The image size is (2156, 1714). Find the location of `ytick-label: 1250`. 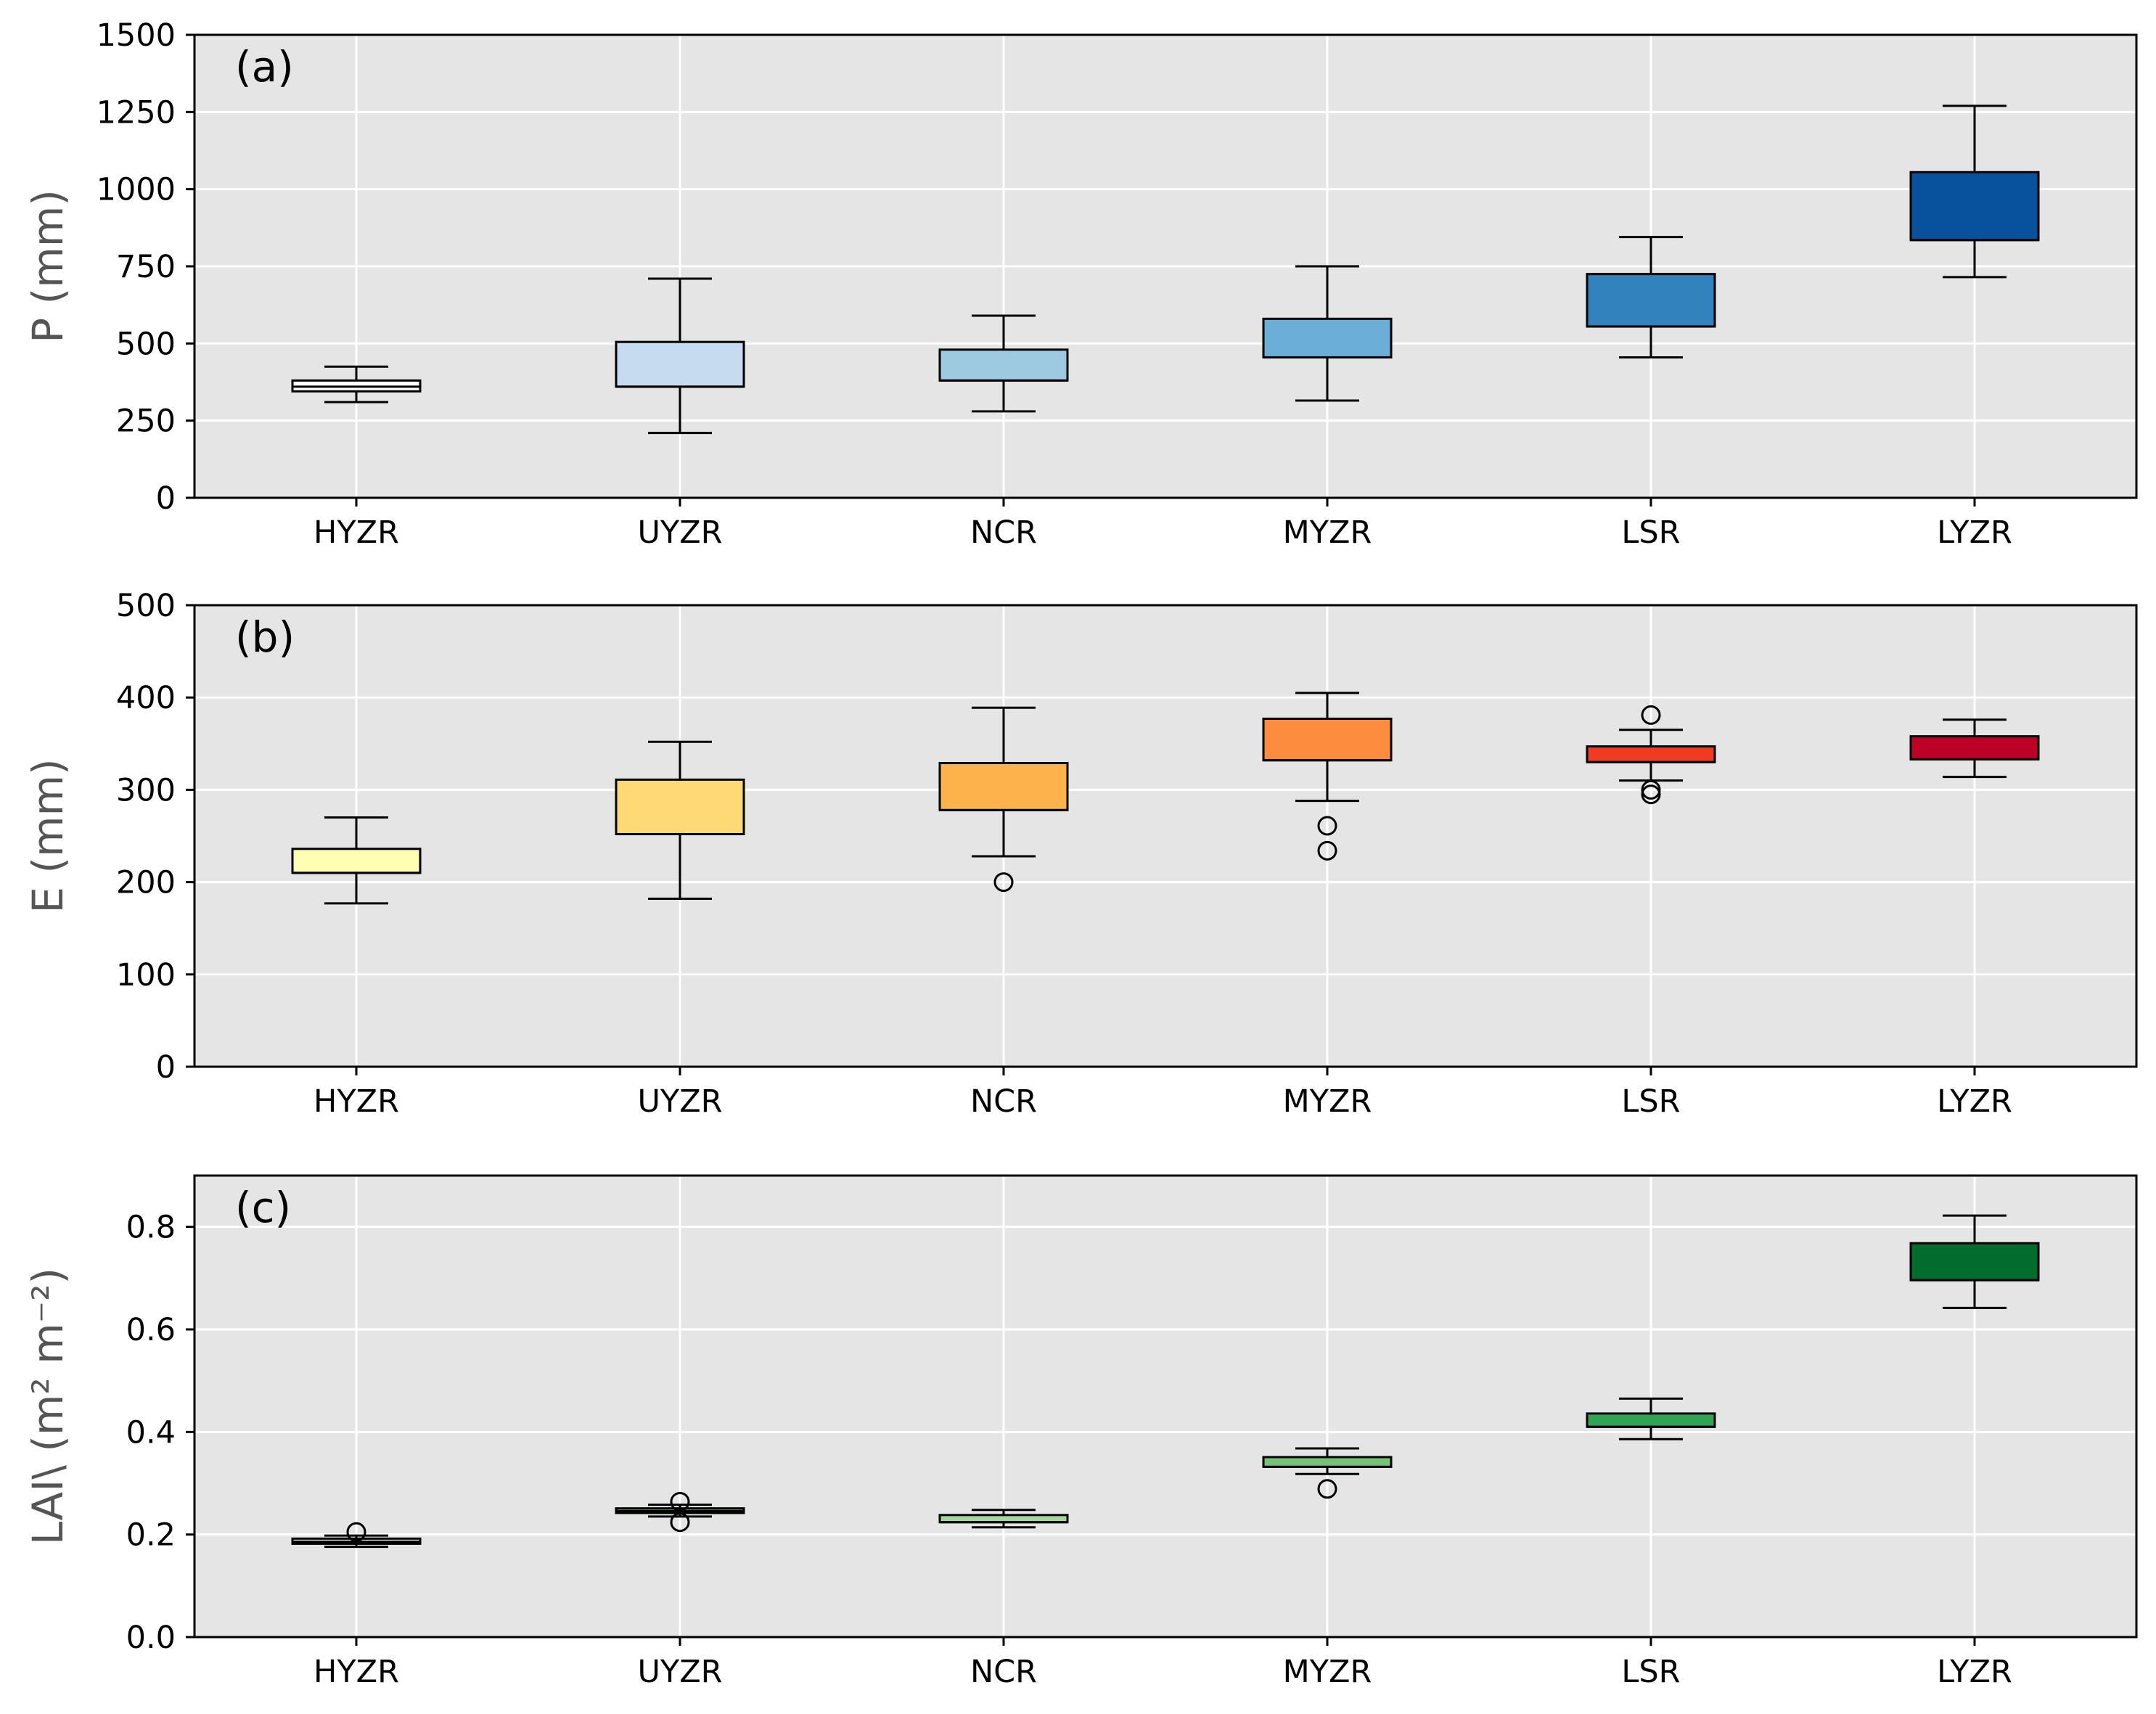

ytick-label: 1250 is located at coordinates (136, 112).